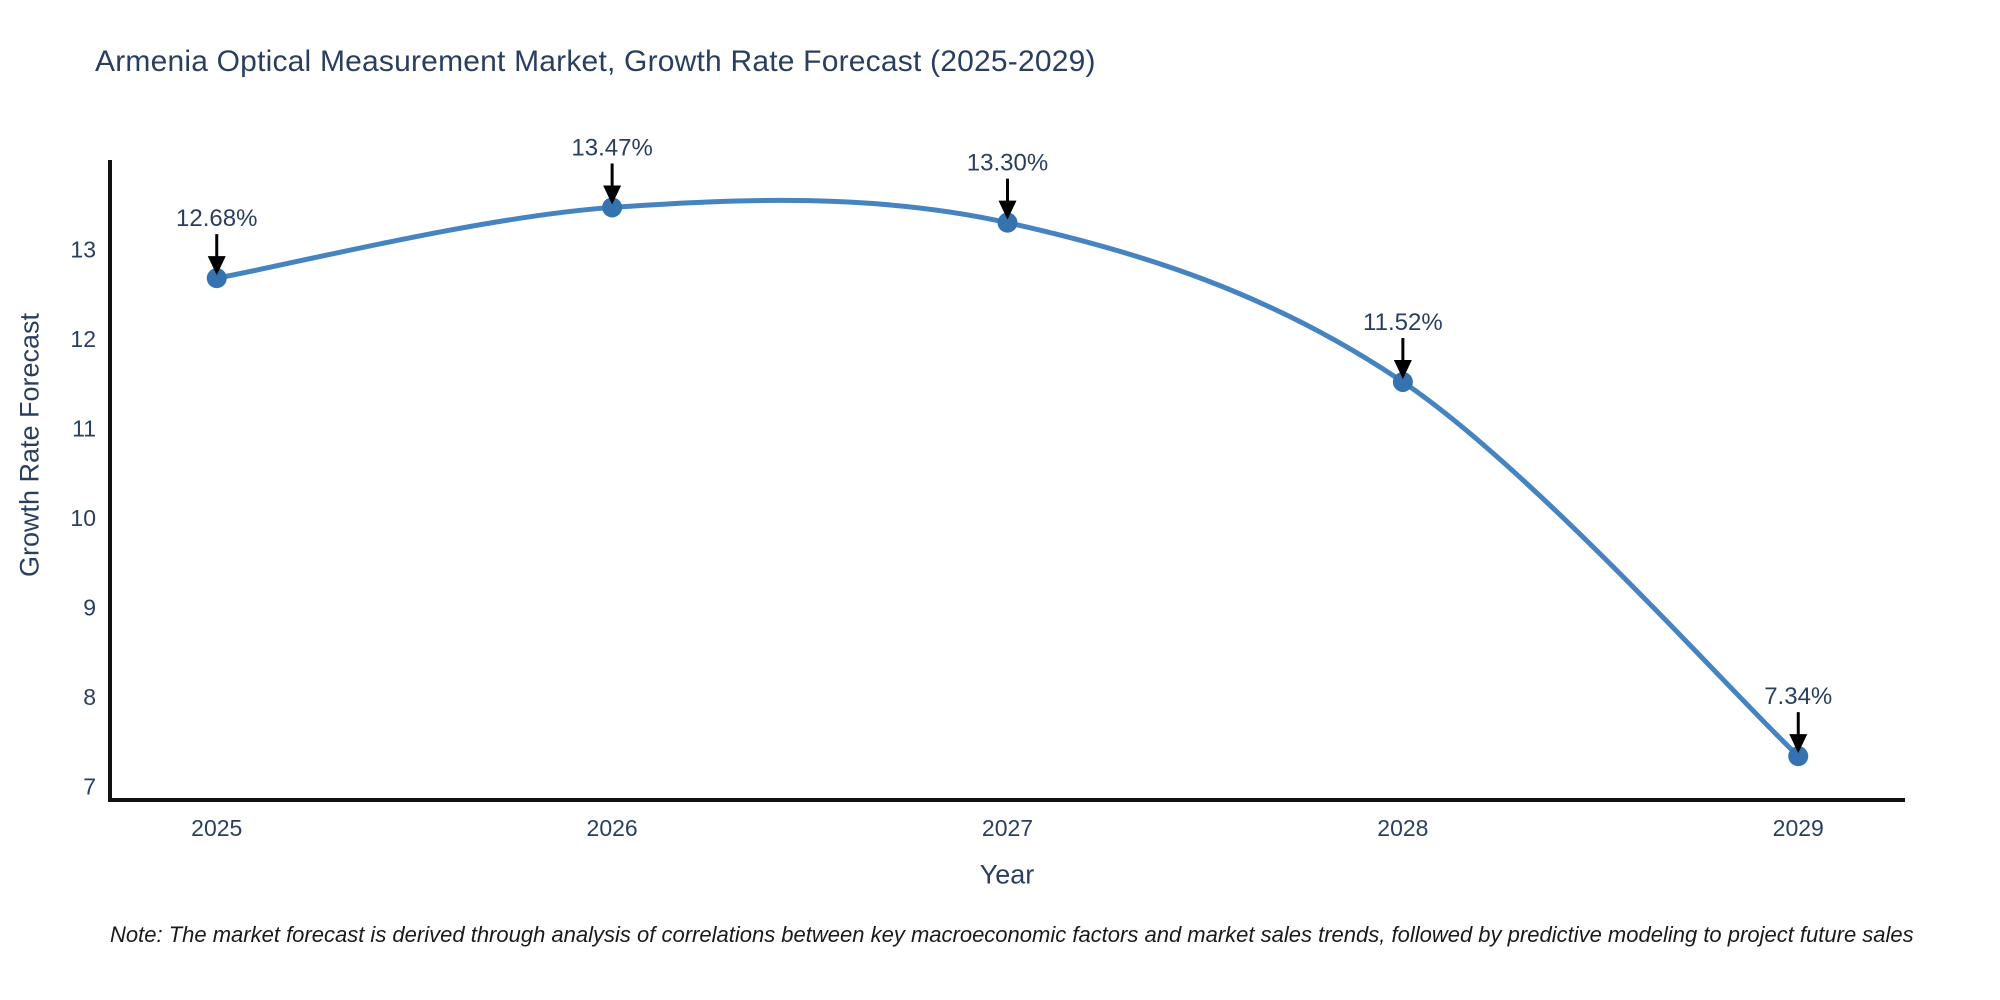 This screenshot has height=1000, width=2000. What do you see at coordinates (611, 147) in the screenshot?
I see `data-point-label: 13.47%` at bounding box center [611, 147].